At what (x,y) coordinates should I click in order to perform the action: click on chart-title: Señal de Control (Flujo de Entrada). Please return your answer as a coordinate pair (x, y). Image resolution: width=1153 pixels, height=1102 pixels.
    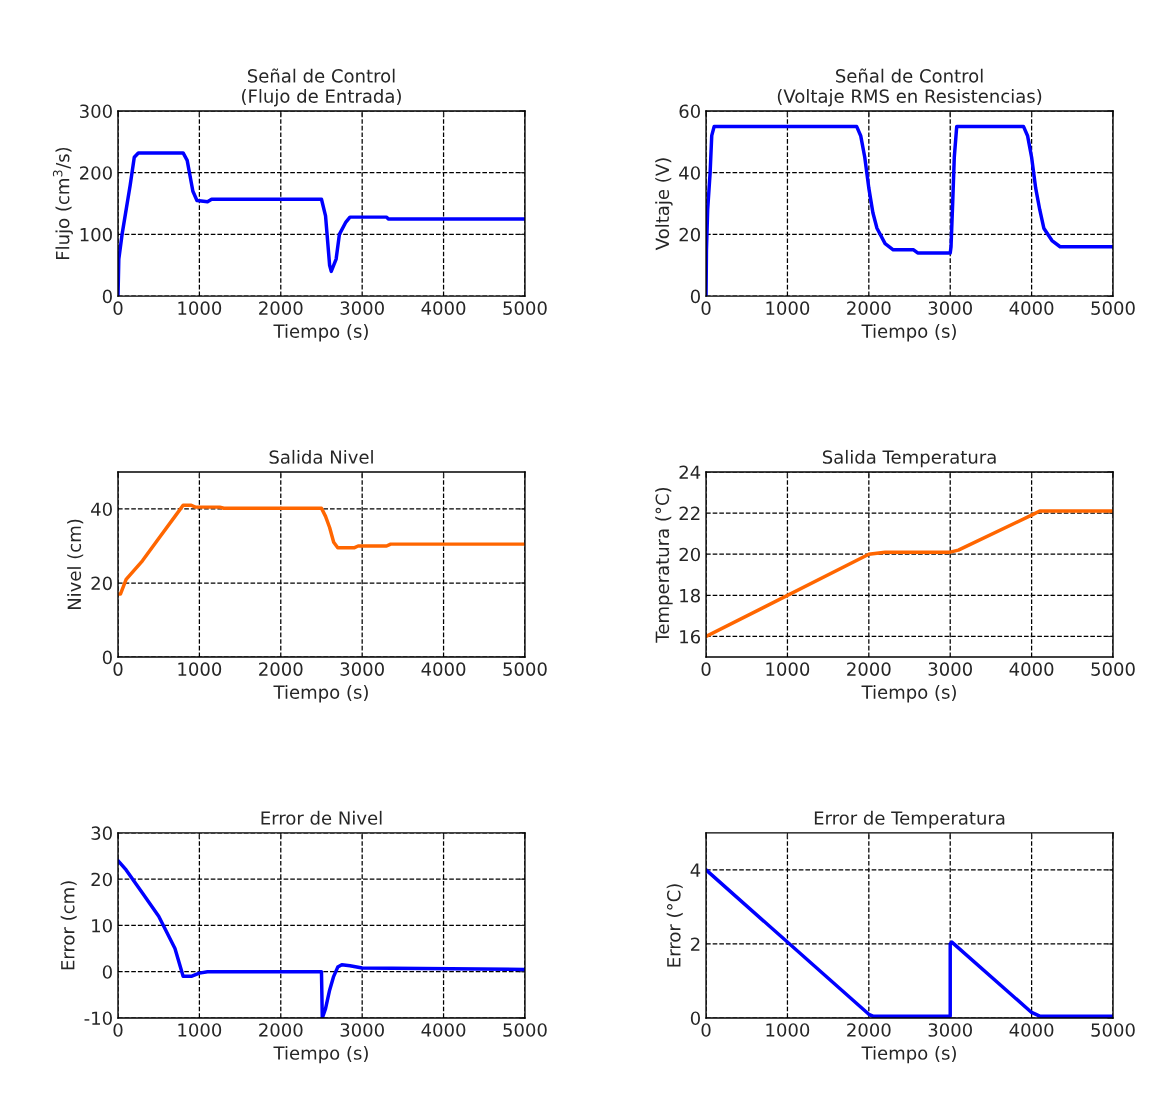
    Looking at the image, I should click on (321, 87).